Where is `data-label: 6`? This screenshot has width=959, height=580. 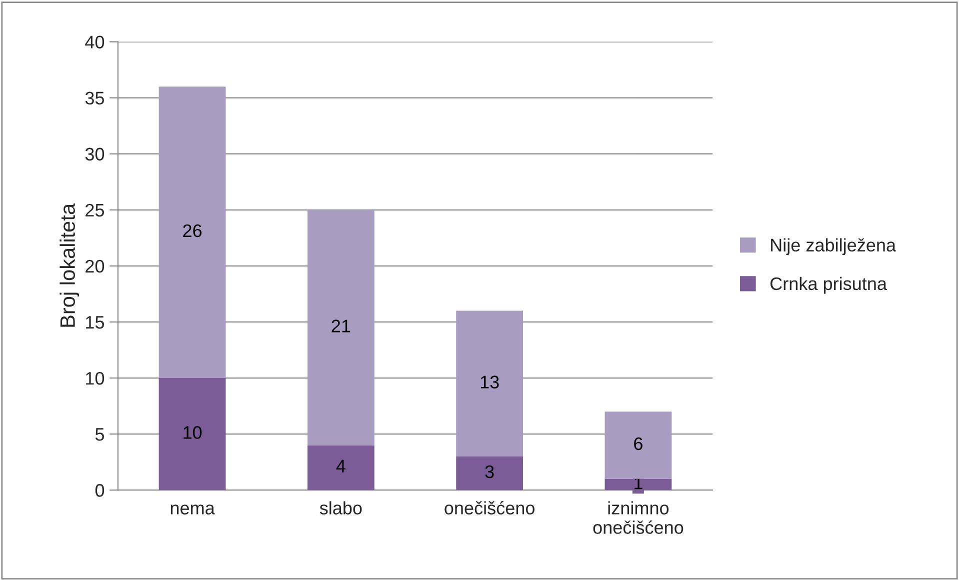
data-label: 6 is located at coordinates (638, 443).